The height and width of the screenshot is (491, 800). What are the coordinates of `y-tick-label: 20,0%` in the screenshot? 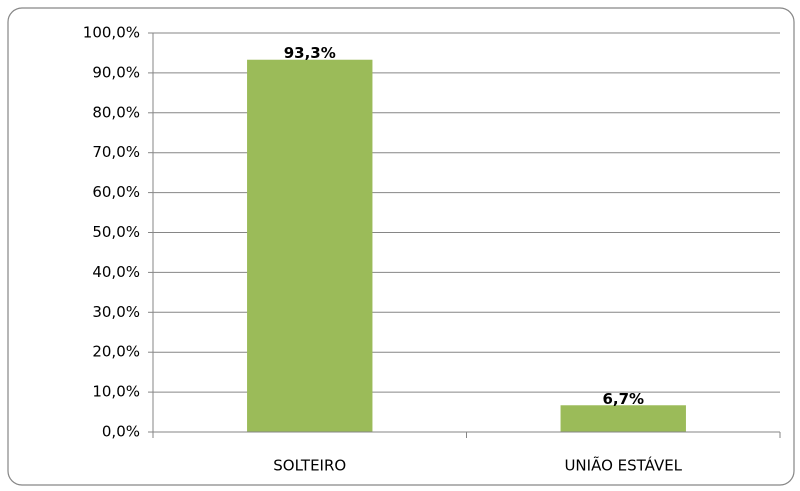 It's located at (116, 352).